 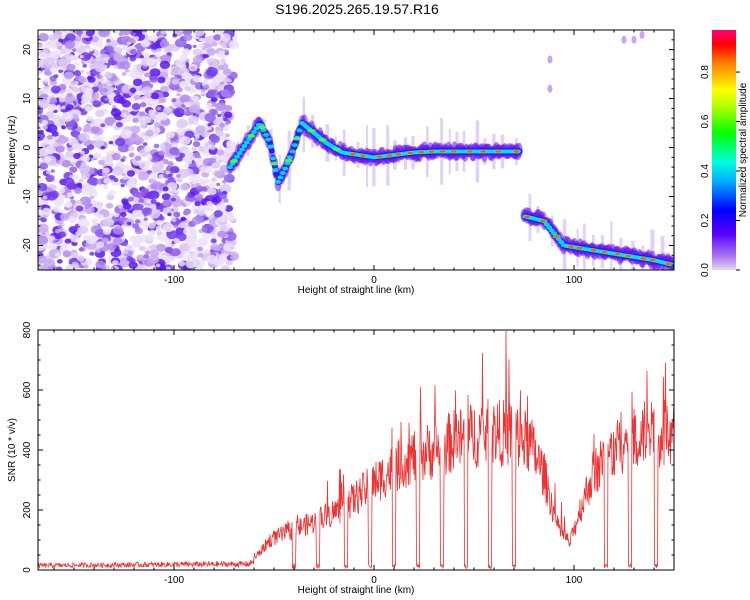 I want to click on y-tick-label: -20, so click(x=27, y=245).